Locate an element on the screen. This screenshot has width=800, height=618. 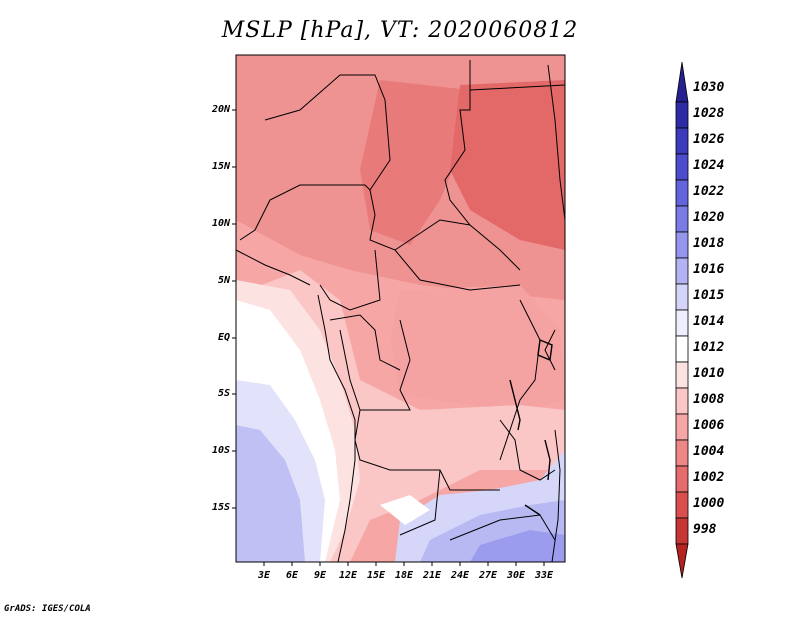
lon-label-21e: 21E is located at coordinates (432, 575).